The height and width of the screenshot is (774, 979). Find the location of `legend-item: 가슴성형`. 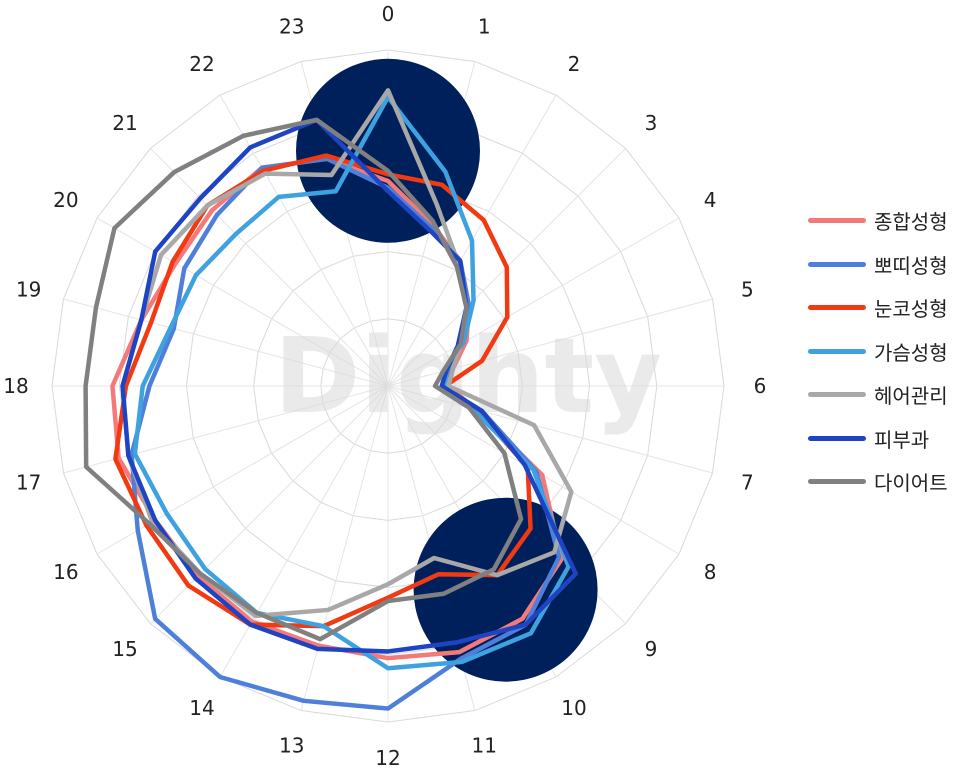

legend-item: 가슴성형 is located at coordinates (878, 352).